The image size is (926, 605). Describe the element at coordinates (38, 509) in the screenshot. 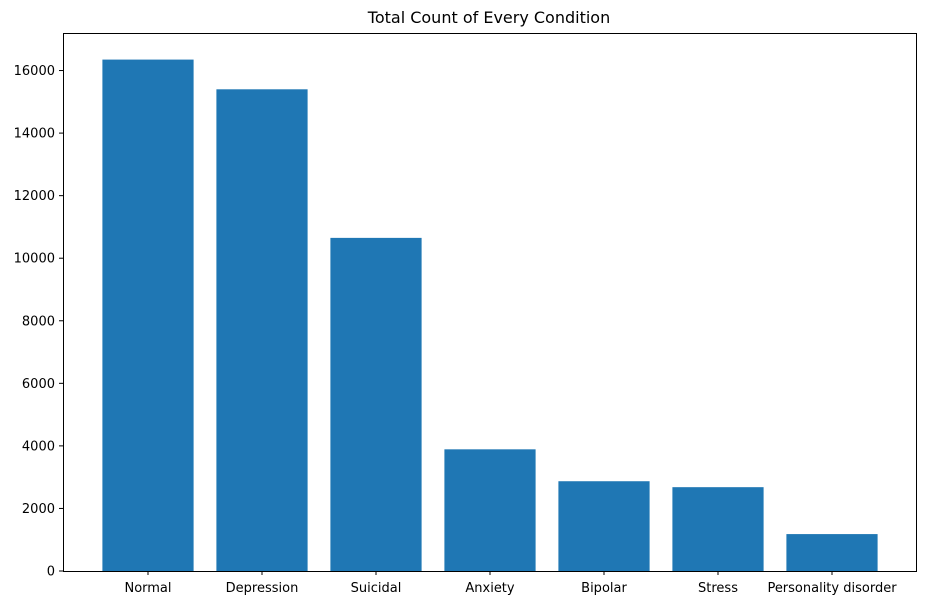

I see `y-tick-label: 2000` at that location.